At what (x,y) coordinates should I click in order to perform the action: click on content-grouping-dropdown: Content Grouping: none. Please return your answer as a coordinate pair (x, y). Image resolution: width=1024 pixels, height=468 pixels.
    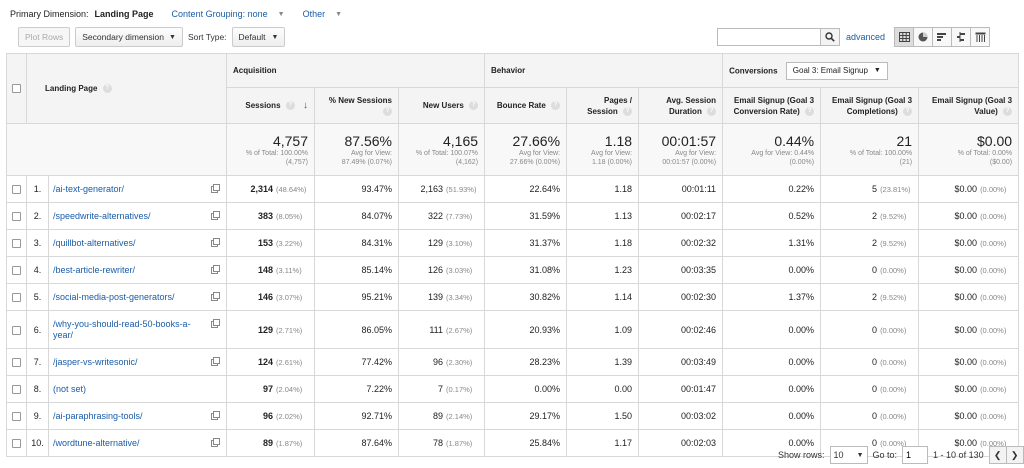
    Looking at the image, I should click on (219, 14).